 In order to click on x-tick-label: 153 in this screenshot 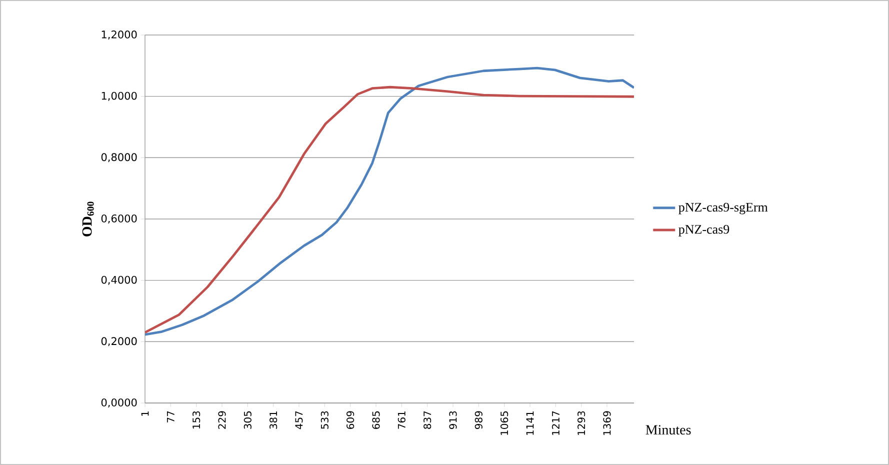, I will do `click(196, 420)`.